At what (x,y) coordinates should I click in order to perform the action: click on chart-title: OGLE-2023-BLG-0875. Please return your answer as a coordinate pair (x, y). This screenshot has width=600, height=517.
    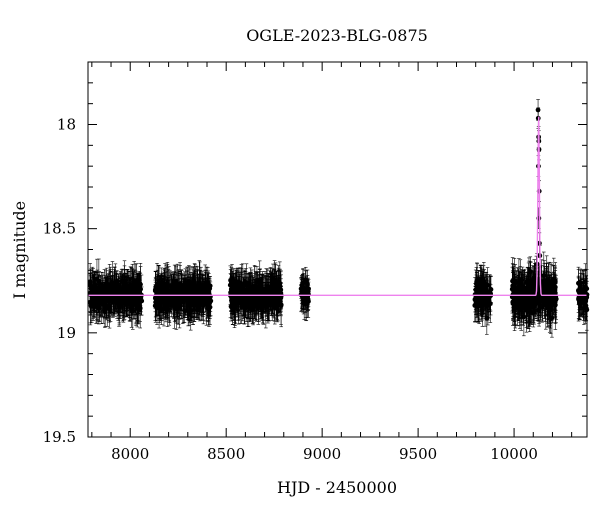
    Looking at the image, I should click on (337, 35).